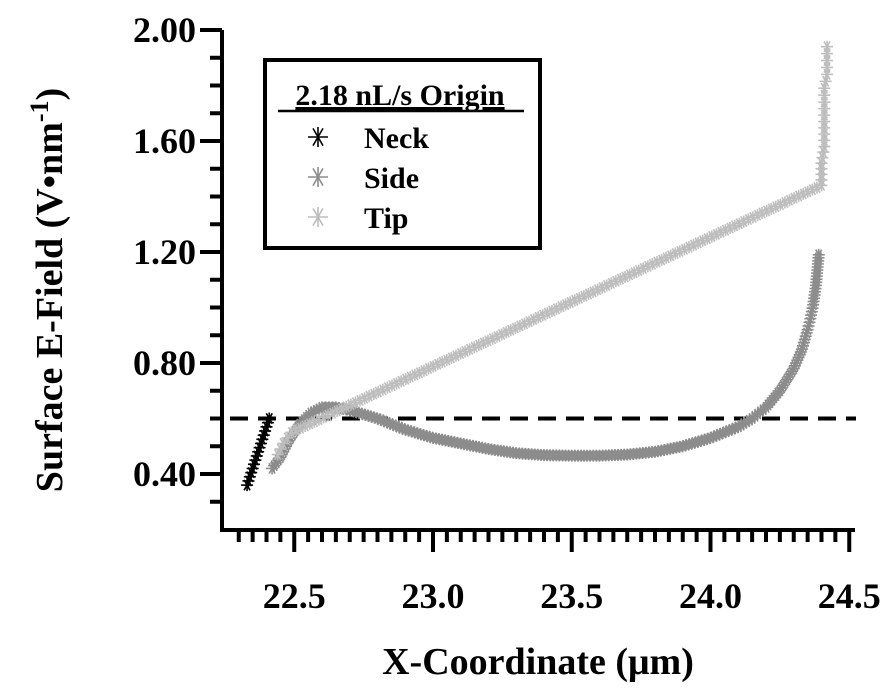  I want to click on y-tick-label: 2.00, so click(164, 30).